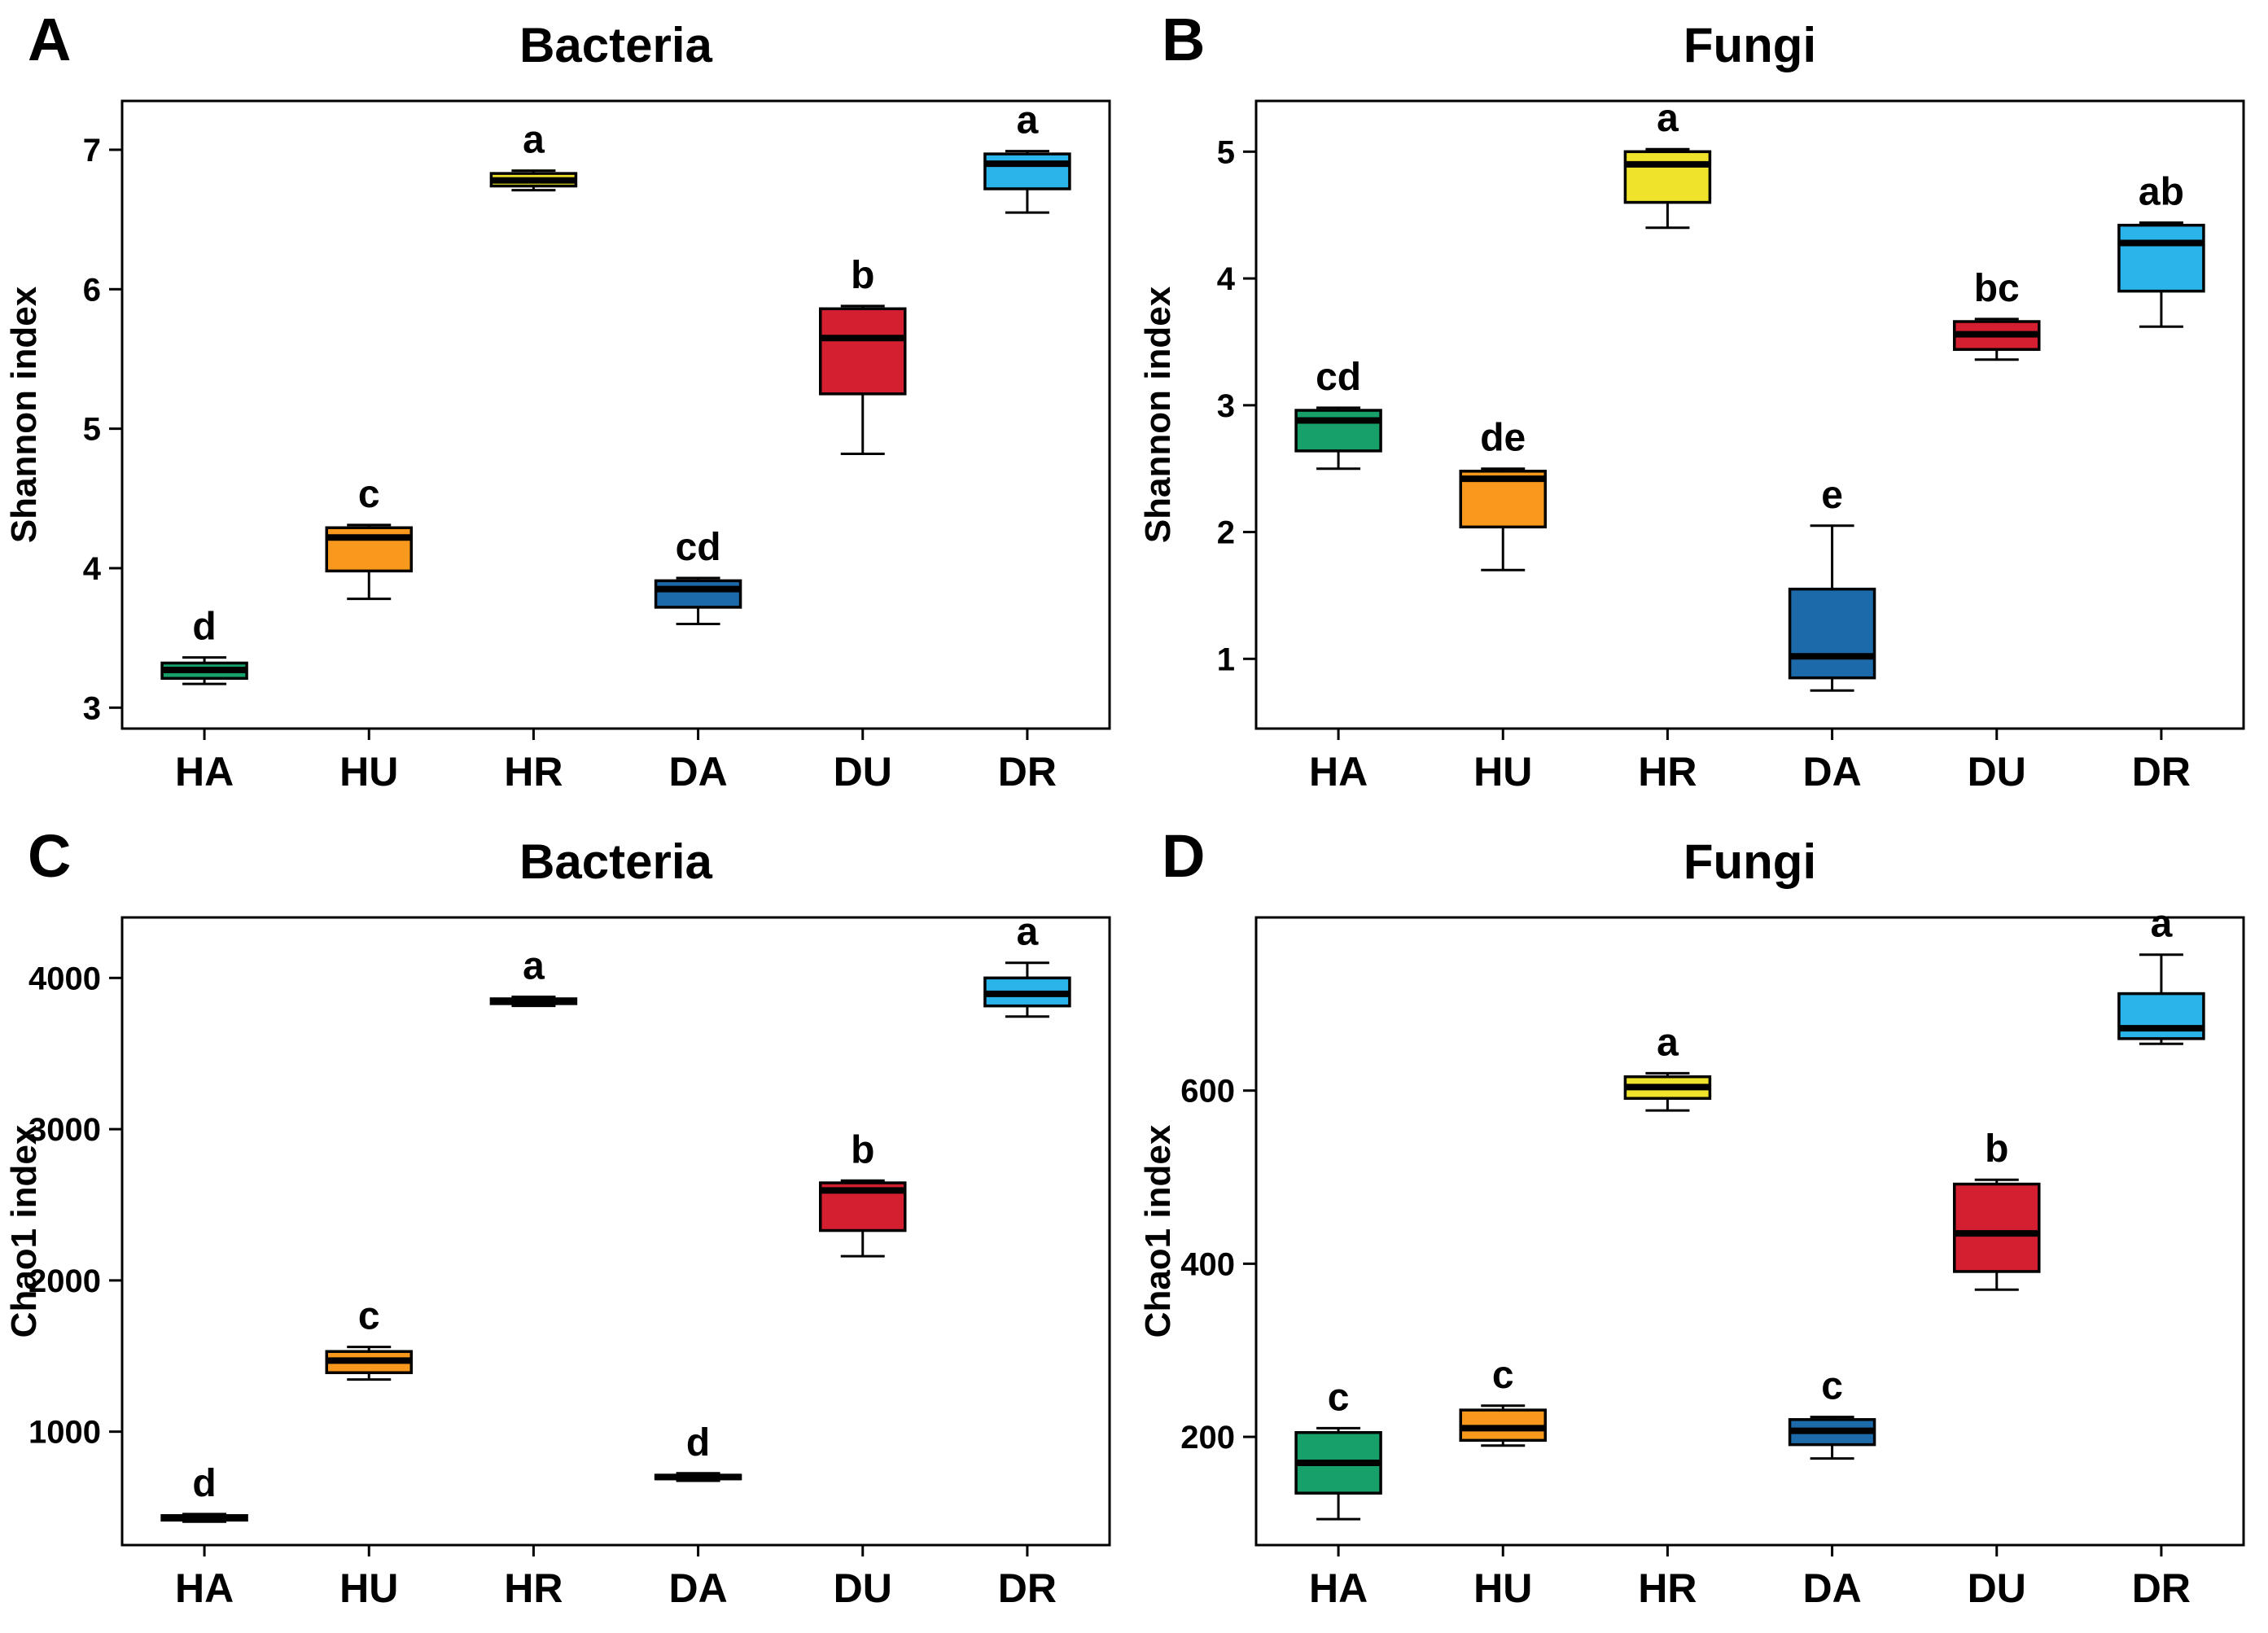 This screenshot has width=2268, height=1633. Describe the element at coordinates (1750, 861) in the screenshot. I see `panel-d-title: Fungi` at that location.